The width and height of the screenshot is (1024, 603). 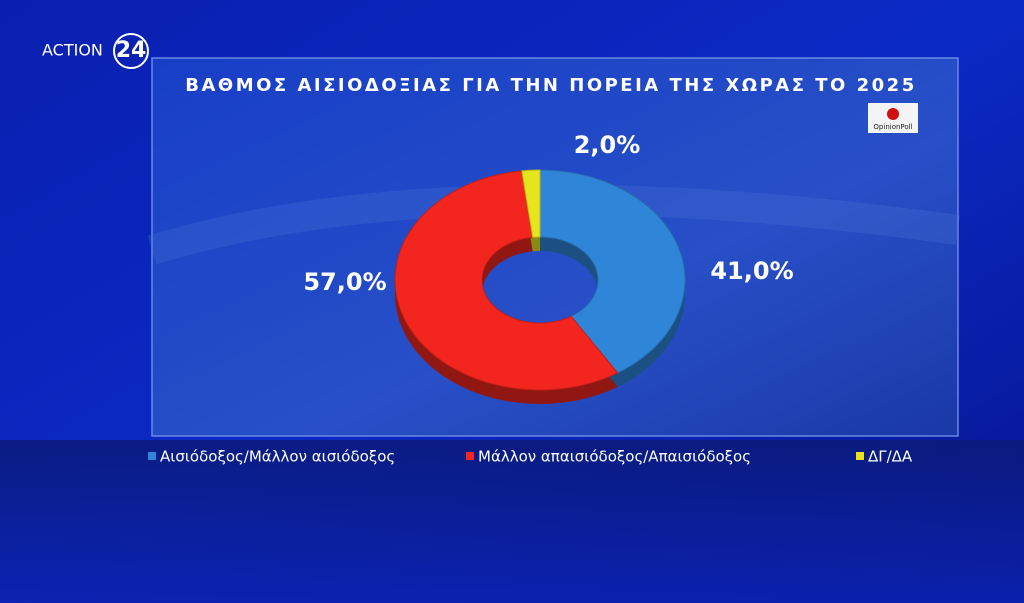 I want to click on source-logo: OpinionPoll, so click(x=892, y=127).